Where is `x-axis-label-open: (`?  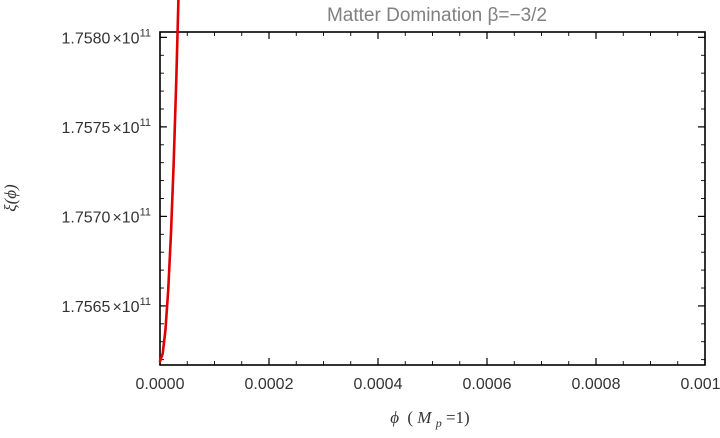
x-axis-label-open: ( is located at coordinates (410, 417).